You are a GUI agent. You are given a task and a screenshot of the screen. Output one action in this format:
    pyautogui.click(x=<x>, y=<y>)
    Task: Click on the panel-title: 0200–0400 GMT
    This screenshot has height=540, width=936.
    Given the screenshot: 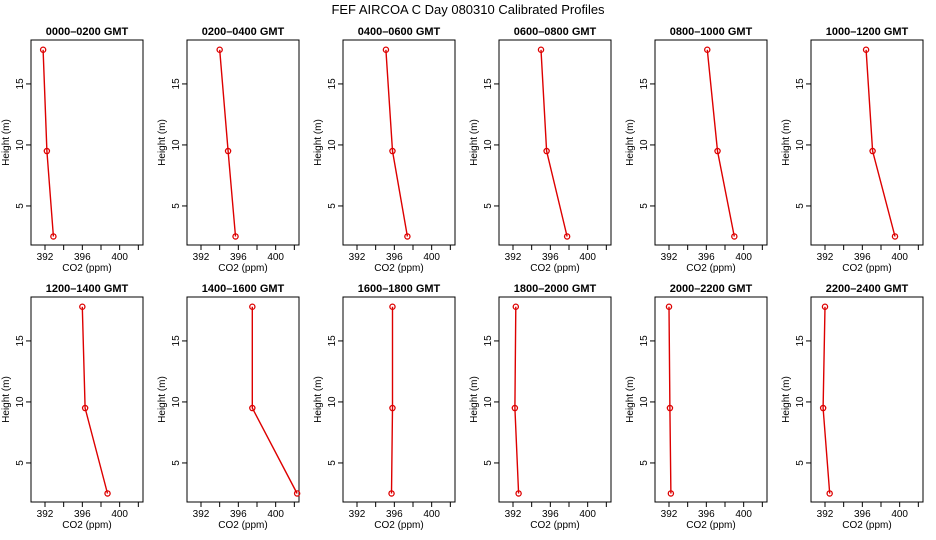 What is the action you would take?
    pyautogui.click(x=243, y=32)
    